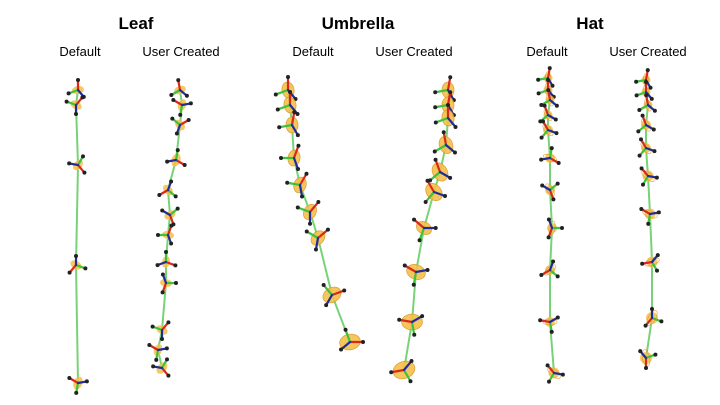 Image resolution: width=720 pixels, height=405 pixels. Describe the element at coordinates (313, 51) in the screenshot. I see `column-title-umbrella-default: Default` at that location.